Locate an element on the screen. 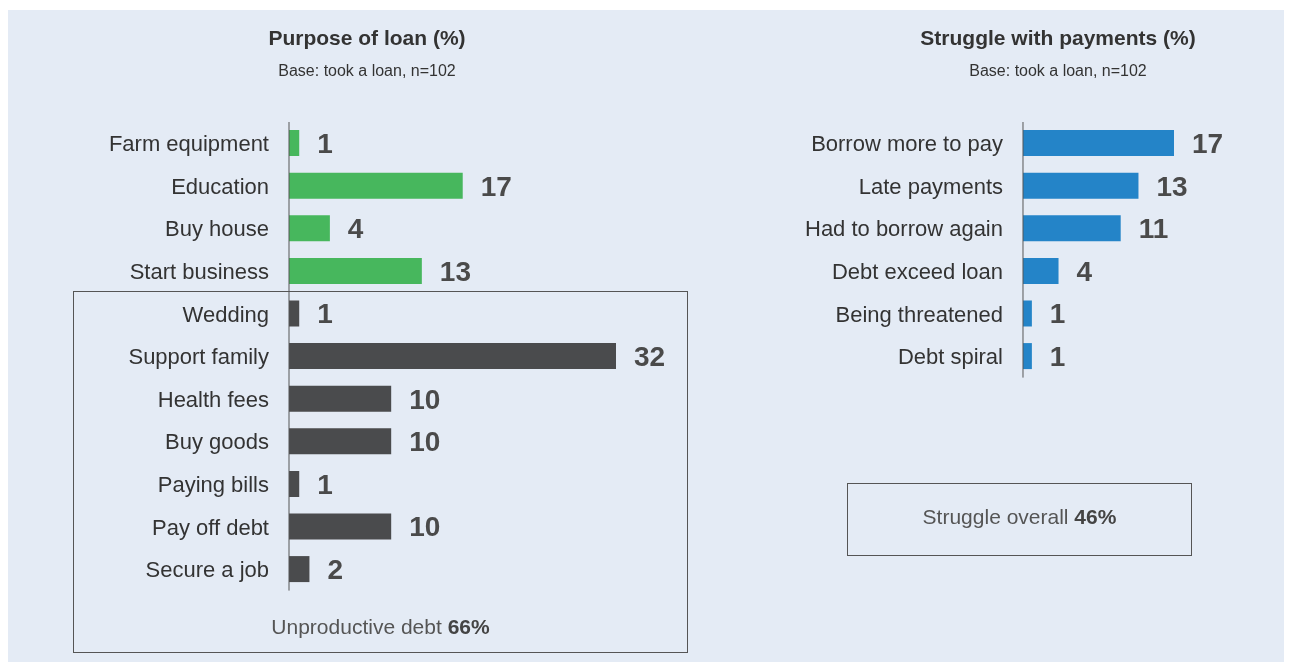 This screenshot has width=1292, height=665. data-label: 32 is located at coordinates (650, 357).